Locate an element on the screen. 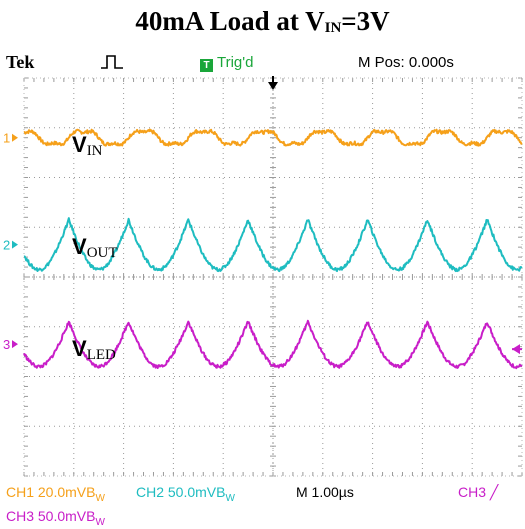 This screenshot has height=529, width=525. trigger-status: T Trig'd is located at coordinates (226, 63).